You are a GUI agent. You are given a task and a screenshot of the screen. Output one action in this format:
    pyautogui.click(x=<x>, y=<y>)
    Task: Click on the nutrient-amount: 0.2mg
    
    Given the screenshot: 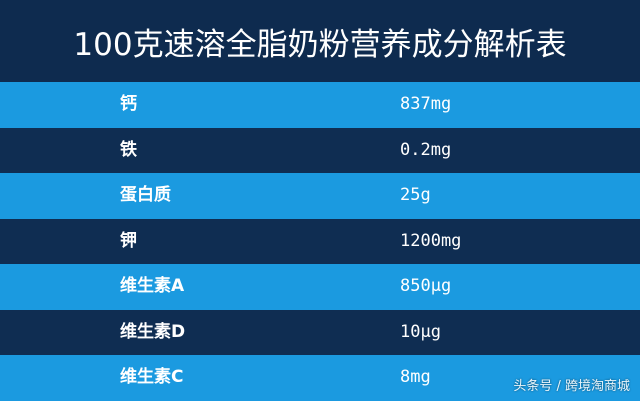 What is the action you would take?
    pyautogui.click(x=426, y=149)
    